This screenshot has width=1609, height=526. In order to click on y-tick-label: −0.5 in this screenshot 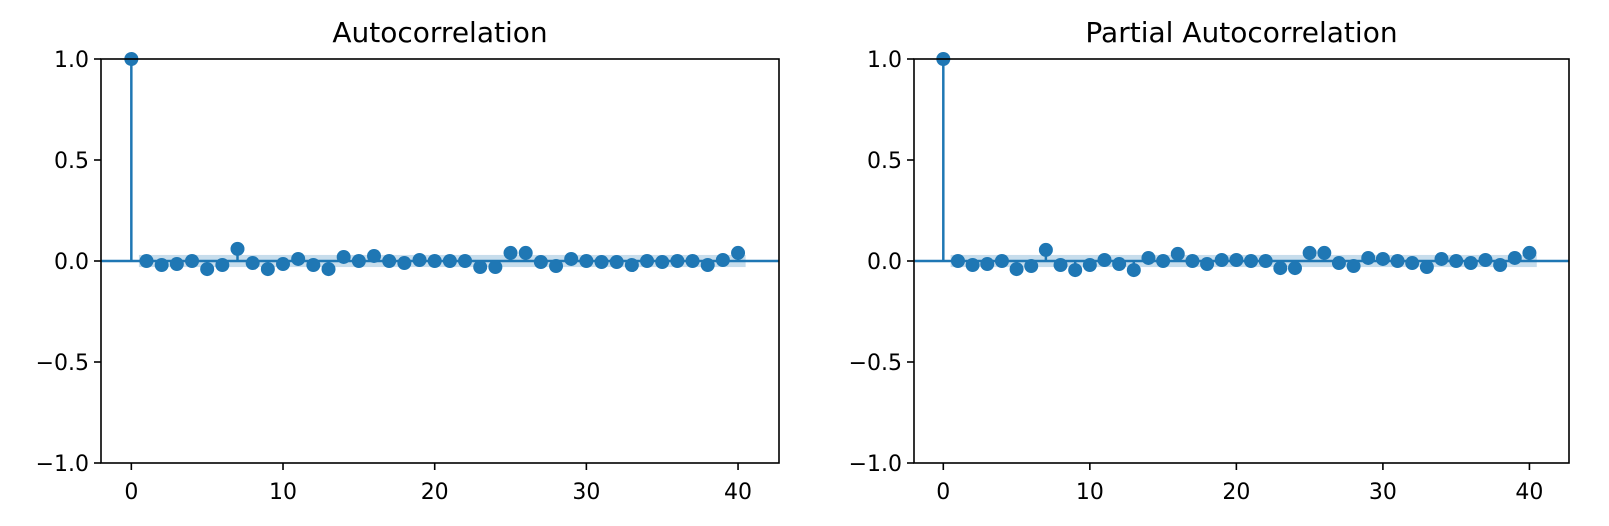, I will do `click(62, 363)`.